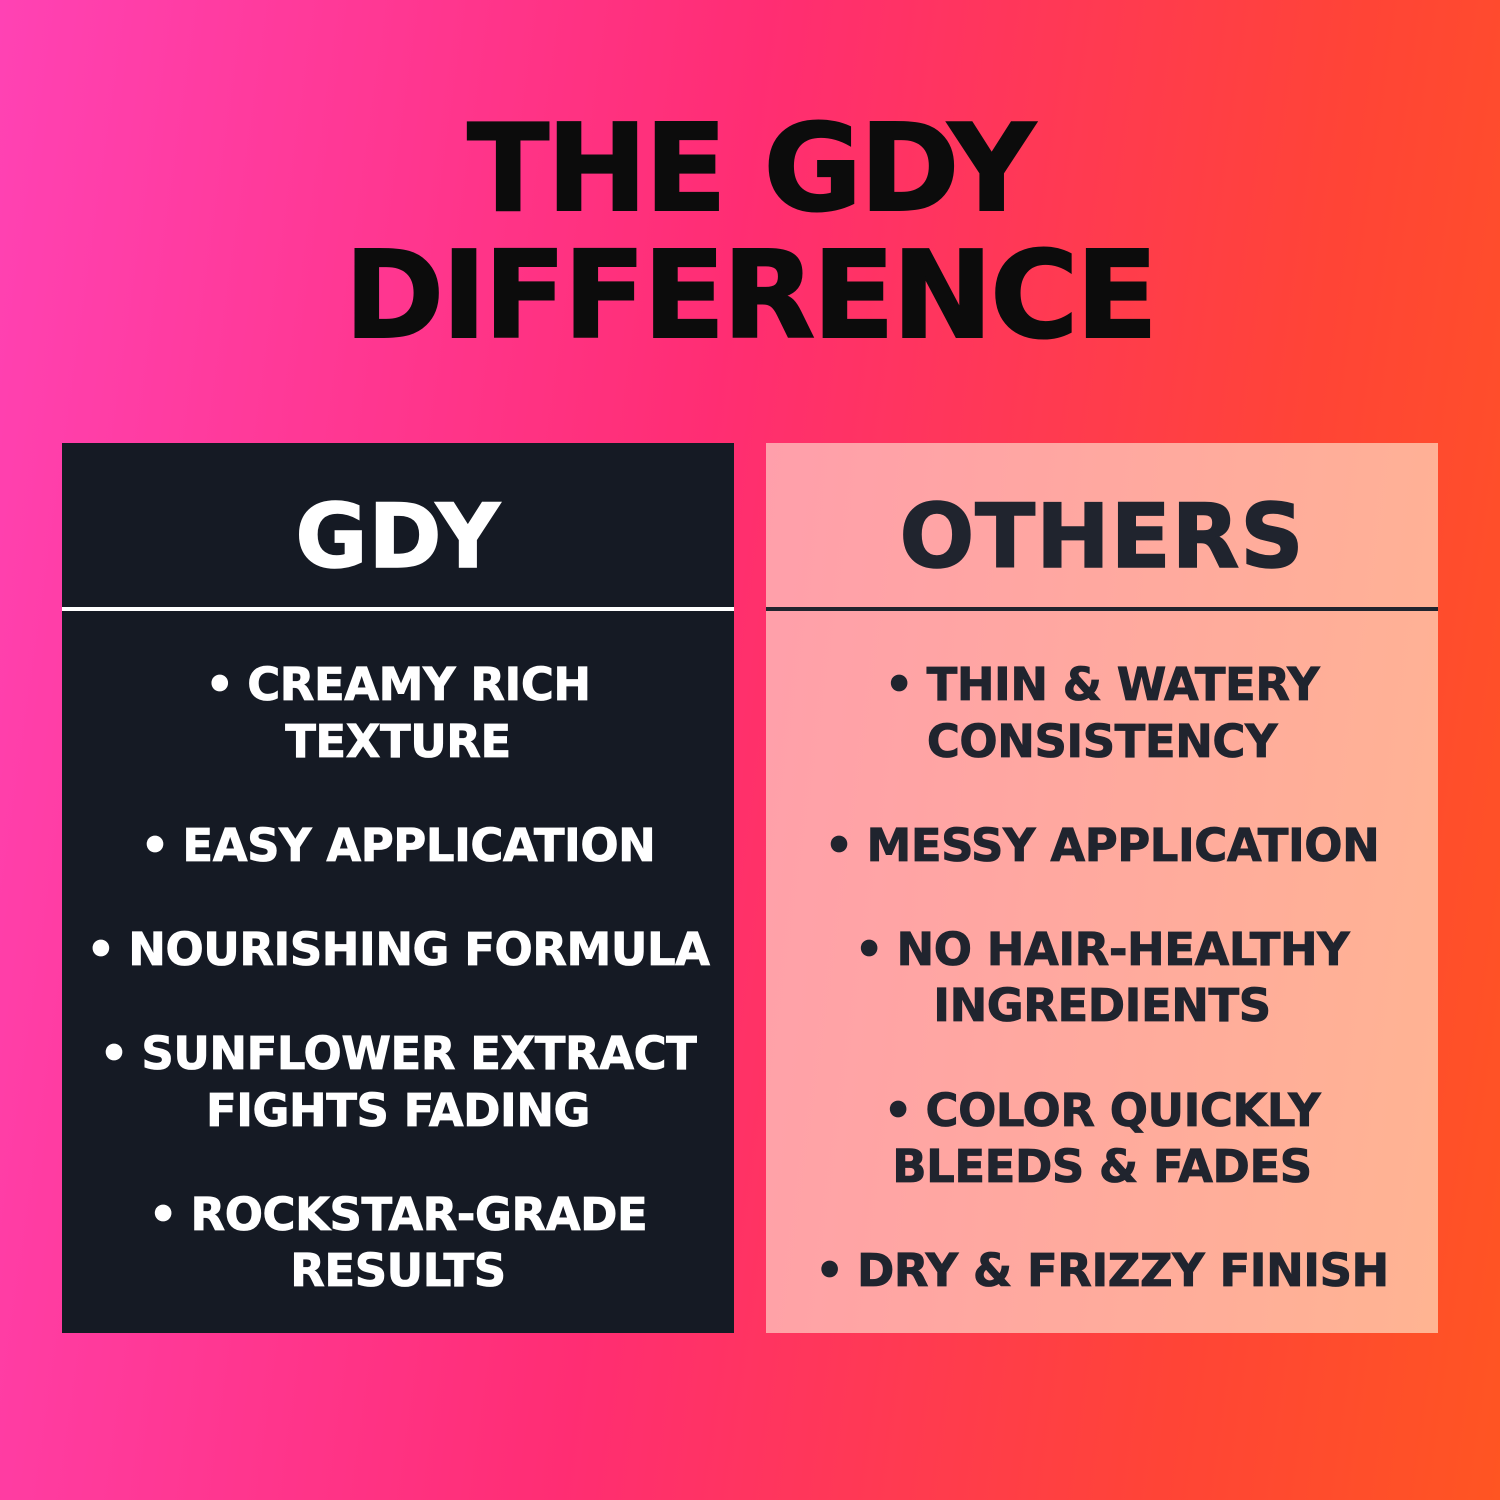  What do you see at coordinates (398, 609) in the screenshot?
I see `gdy-card-divider` at bounding box center [398, 609].